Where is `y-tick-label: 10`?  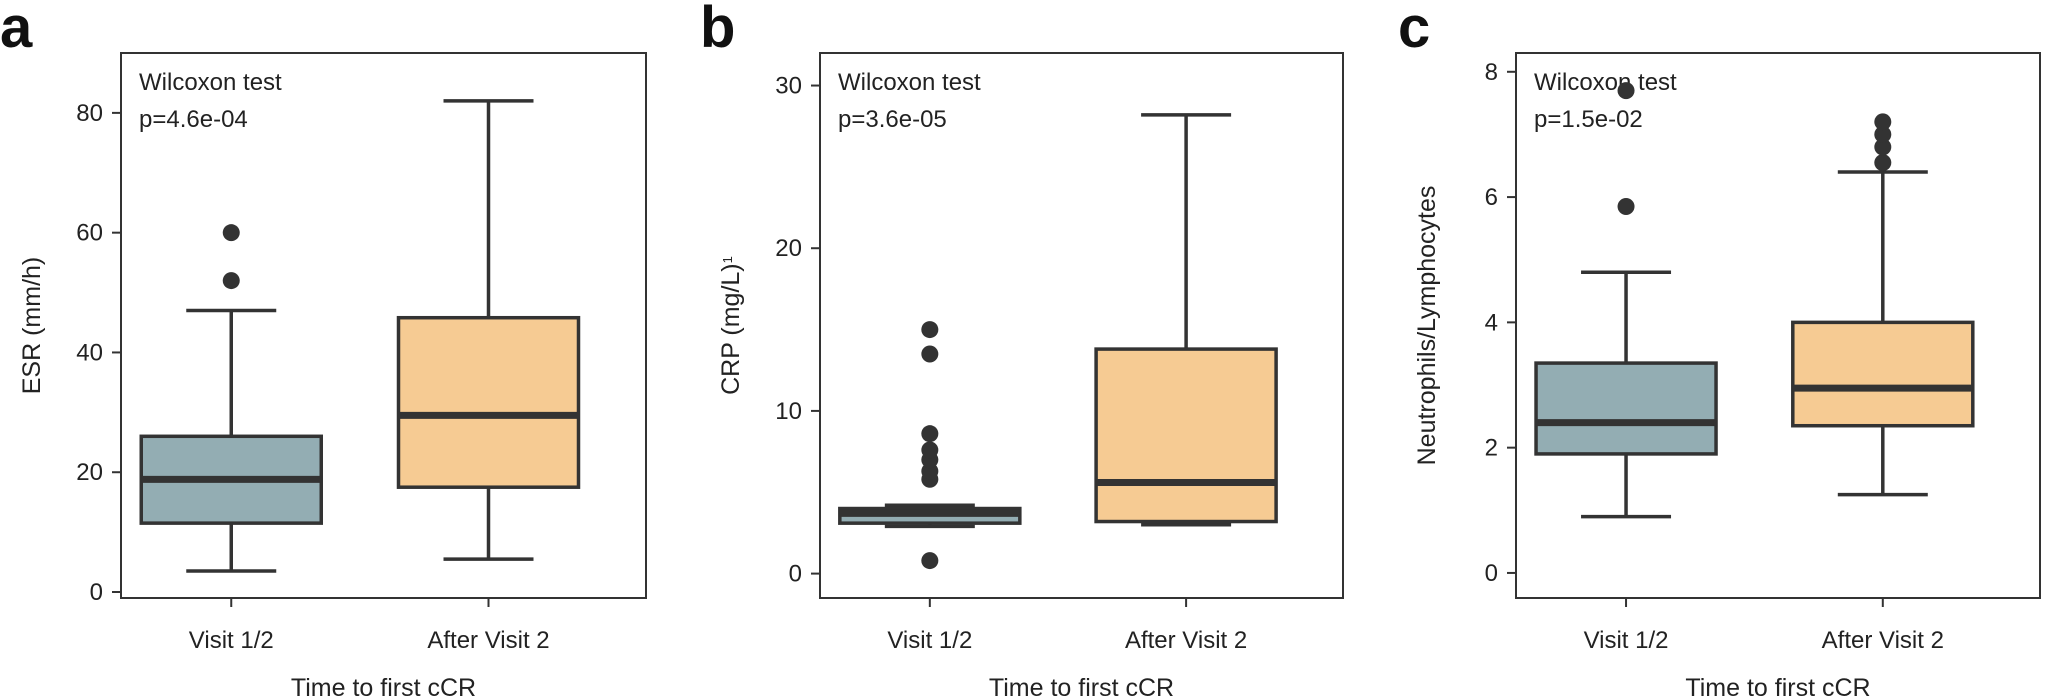
y-tick-label: 10 is located at coordinates (788, 411).